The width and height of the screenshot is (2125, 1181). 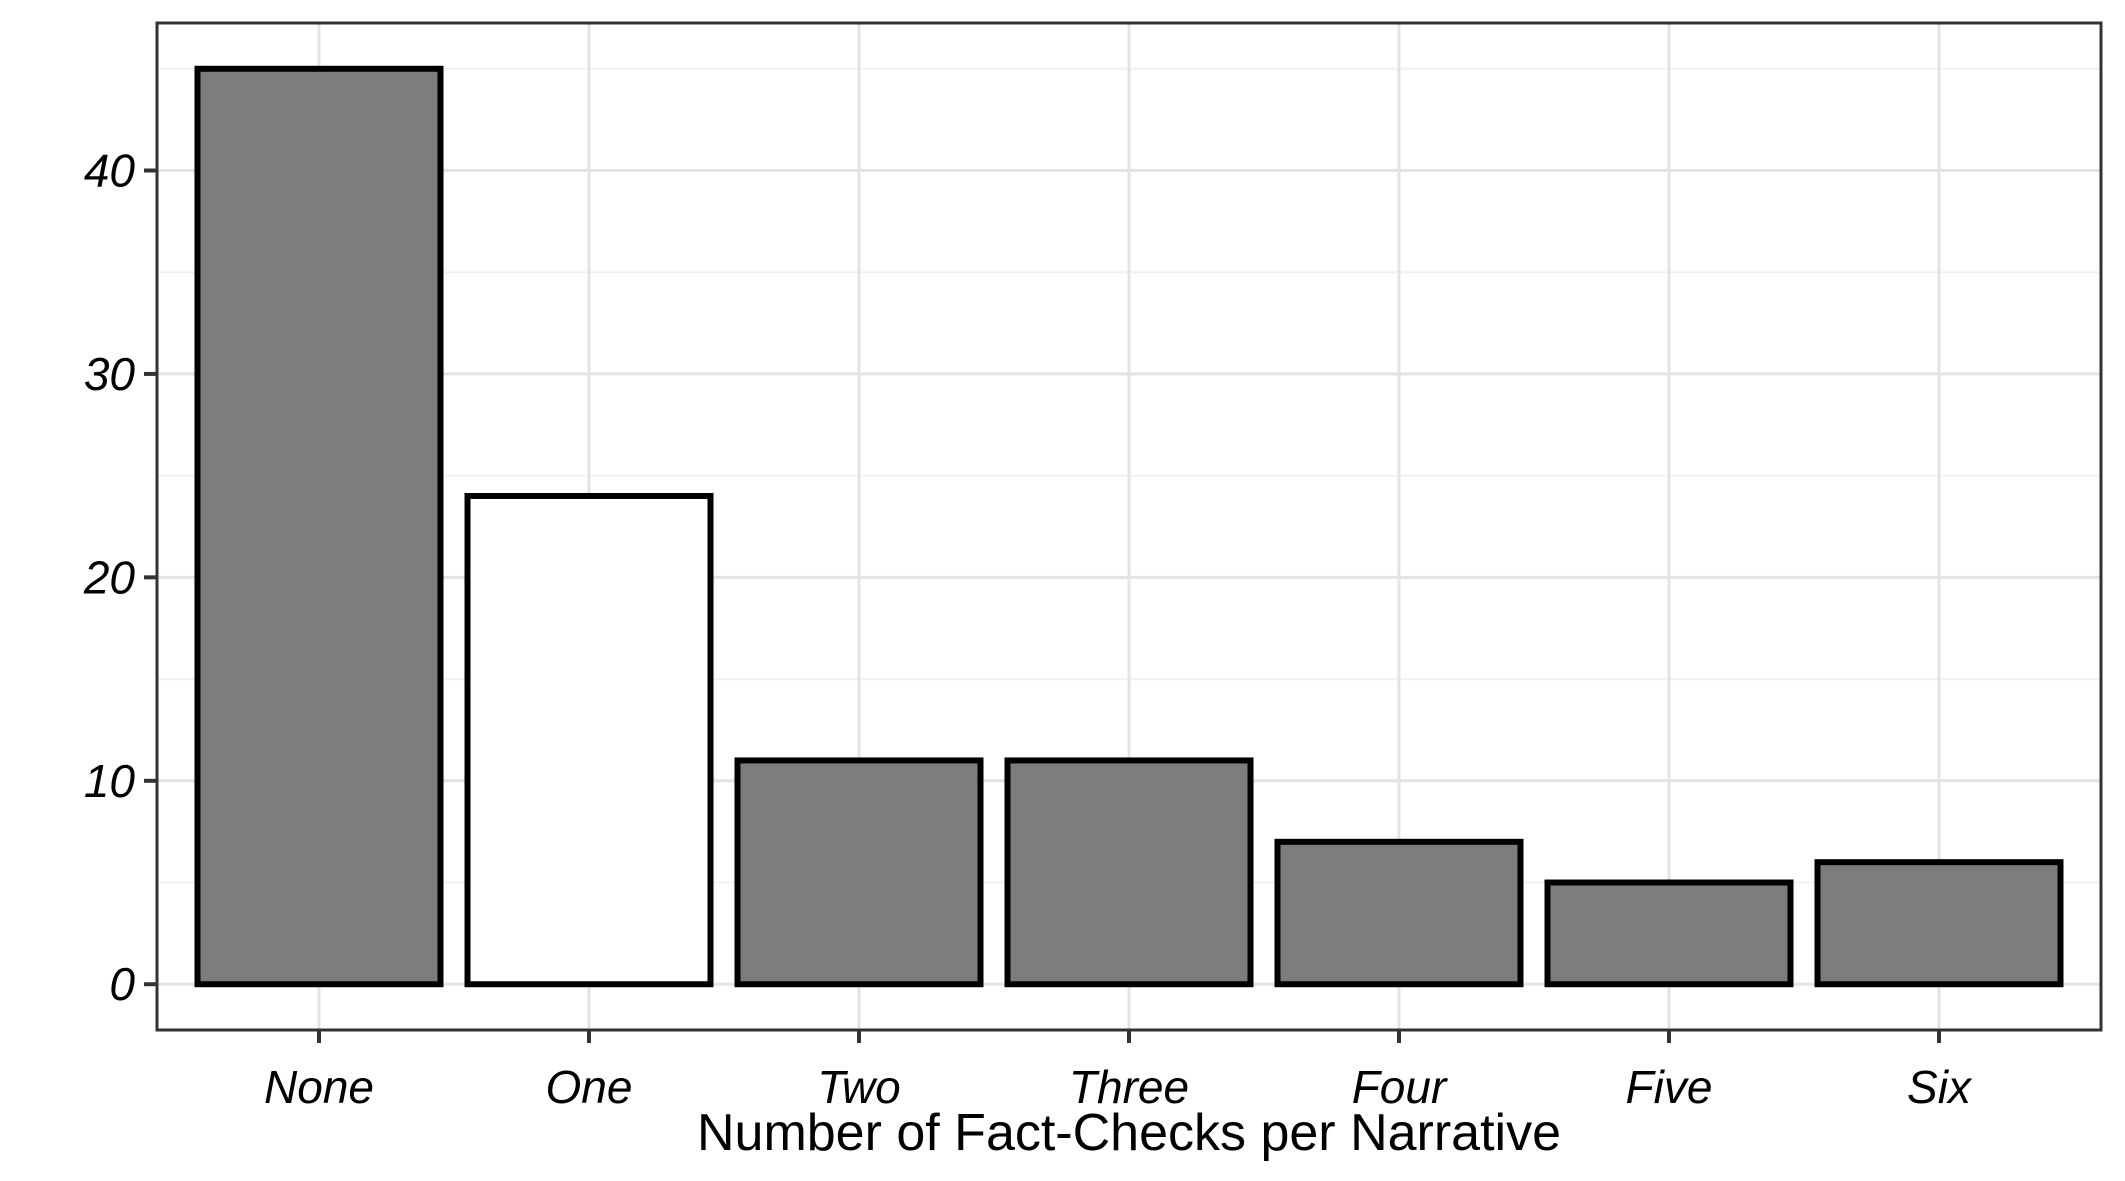 I want to click on y-tick-label-40: 40, so click(x=110, y=170).